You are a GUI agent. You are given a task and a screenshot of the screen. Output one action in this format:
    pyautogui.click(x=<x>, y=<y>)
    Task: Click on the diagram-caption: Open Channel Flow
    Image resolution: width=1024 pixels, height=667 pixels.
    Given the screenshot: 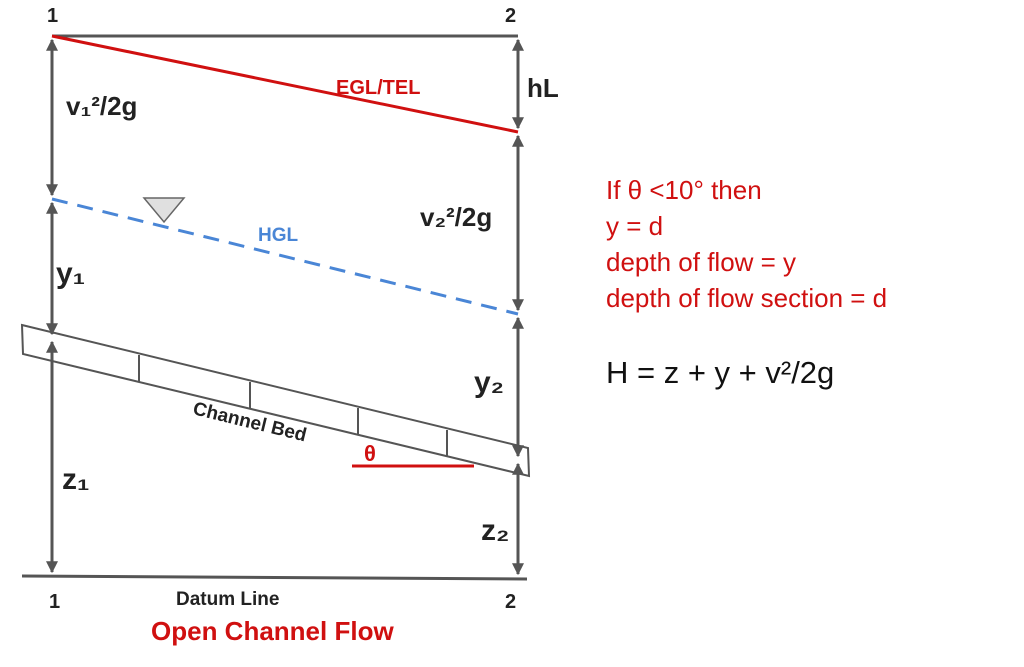 What is the action you would take?
    pyautogui.click(x=272, y=631)
    